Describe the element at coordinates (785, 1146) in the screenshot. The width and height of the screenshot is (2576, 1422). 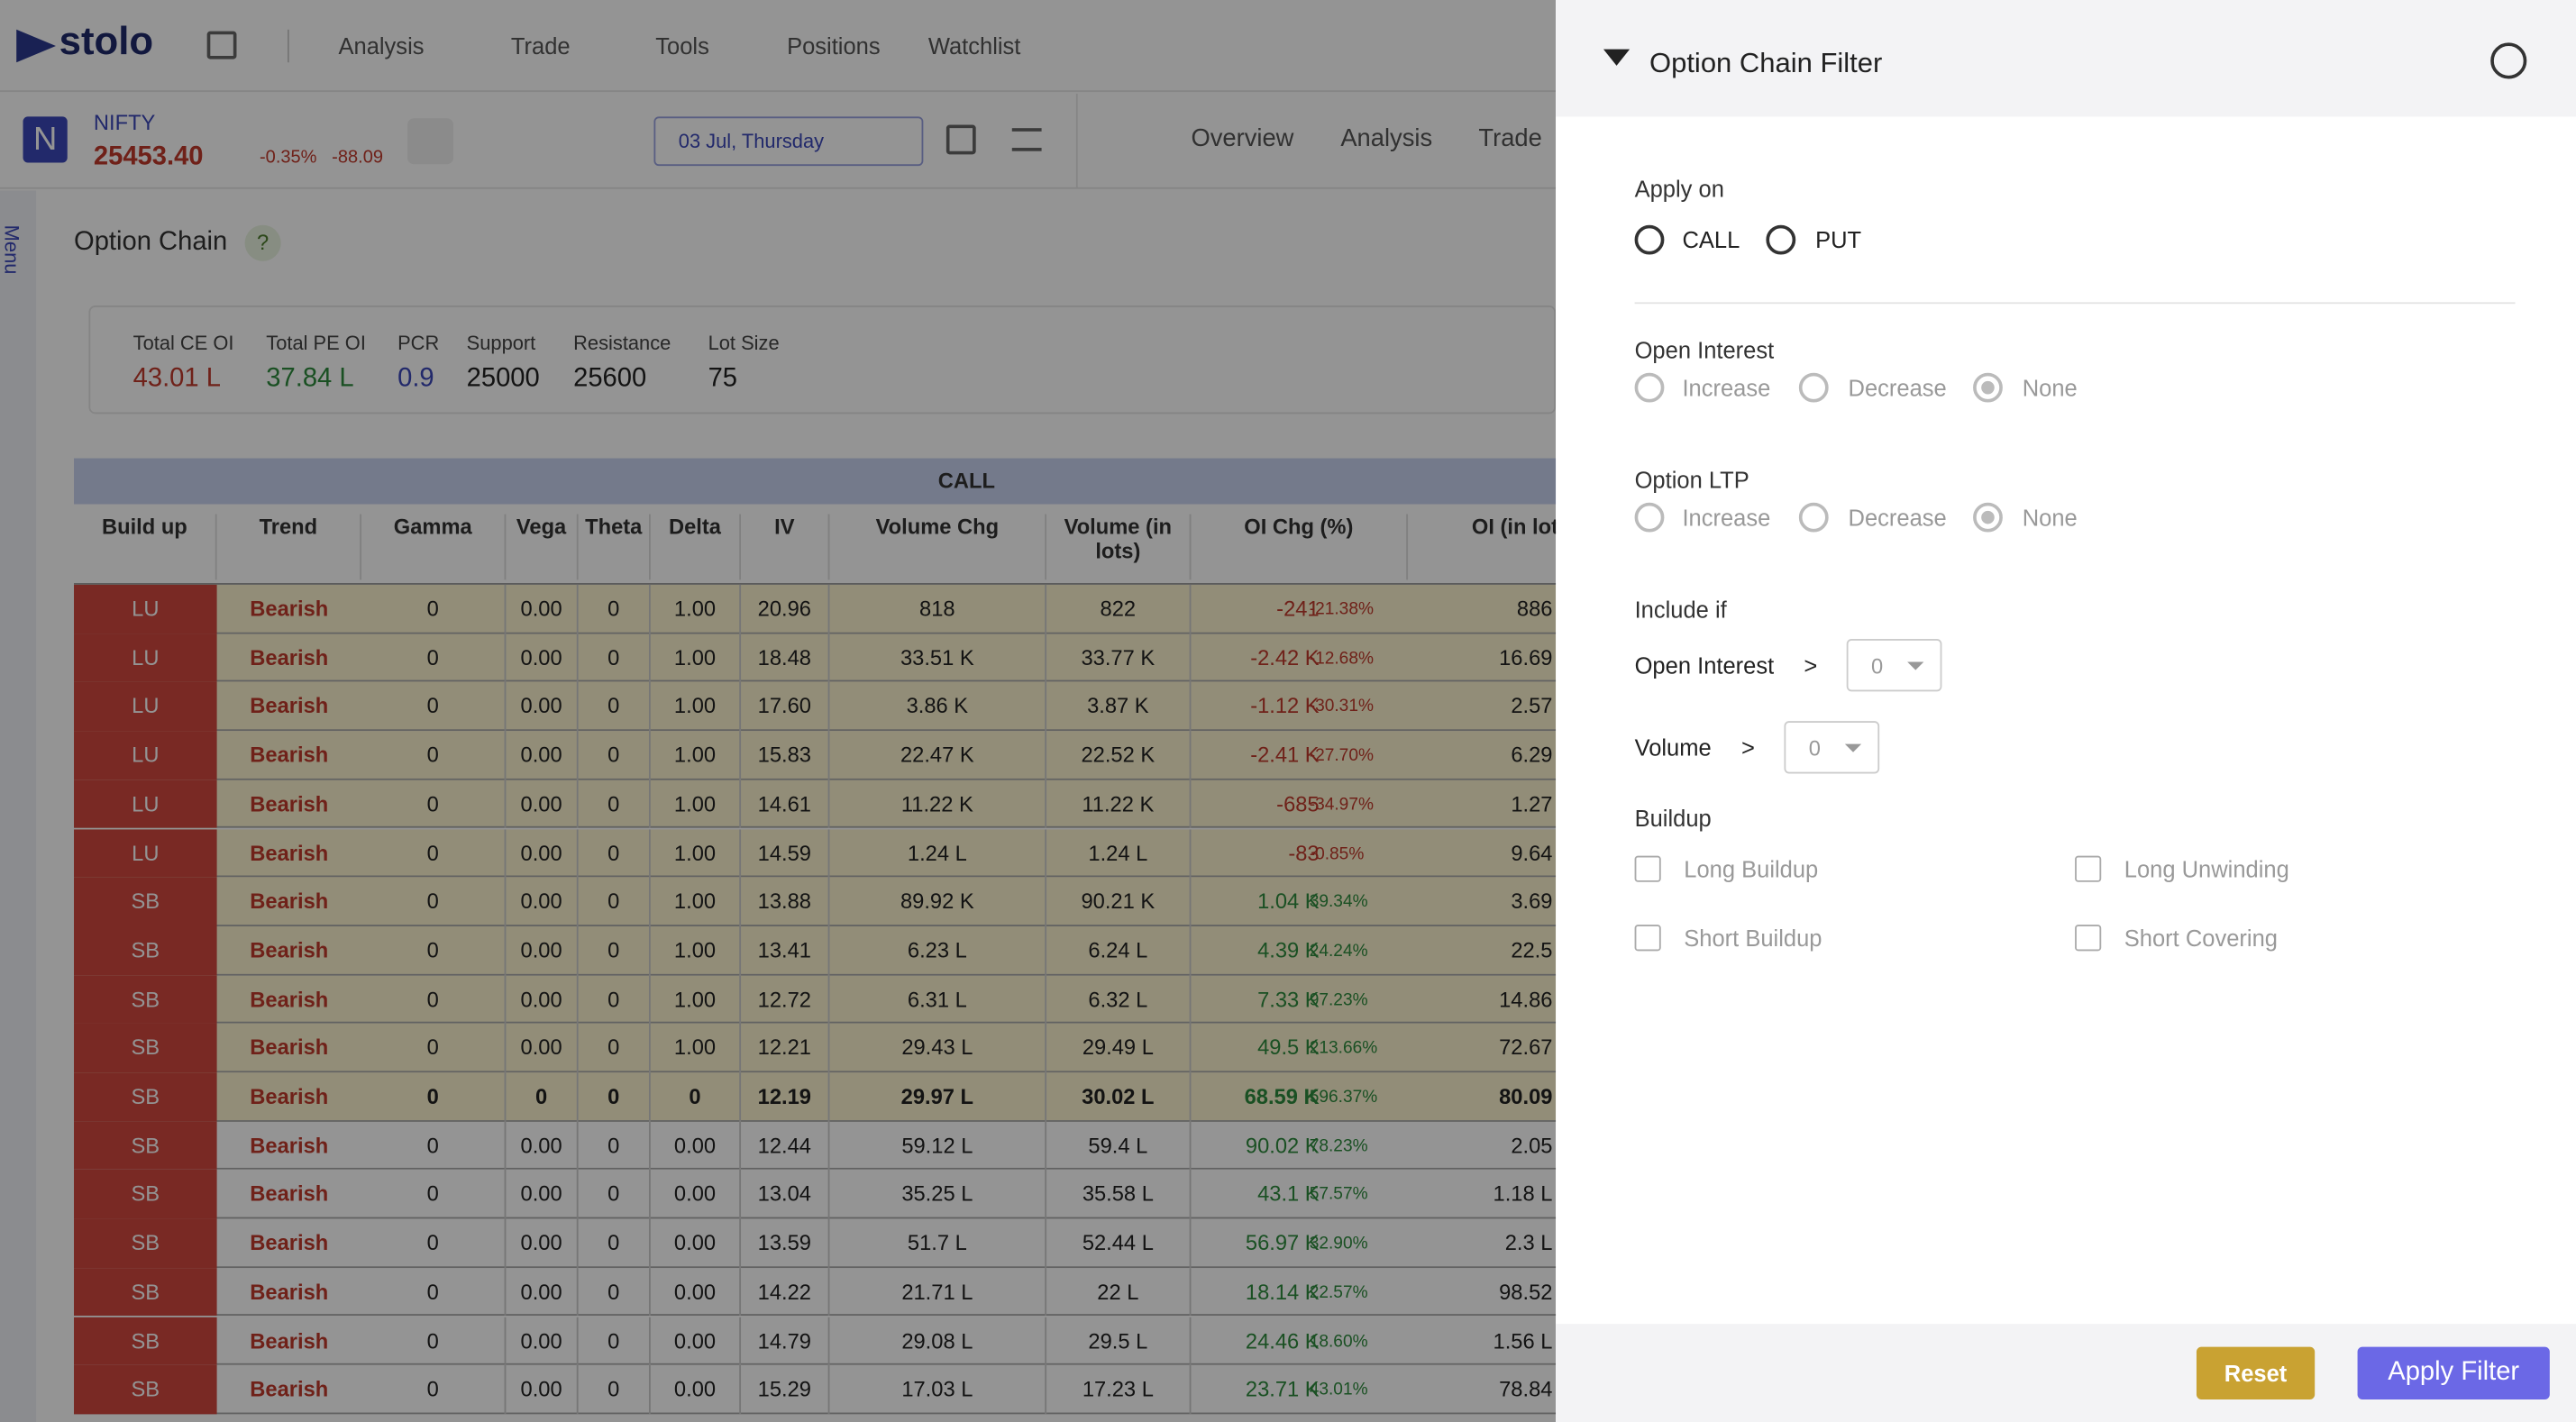
I see `table-cell: 12.44` at that location.